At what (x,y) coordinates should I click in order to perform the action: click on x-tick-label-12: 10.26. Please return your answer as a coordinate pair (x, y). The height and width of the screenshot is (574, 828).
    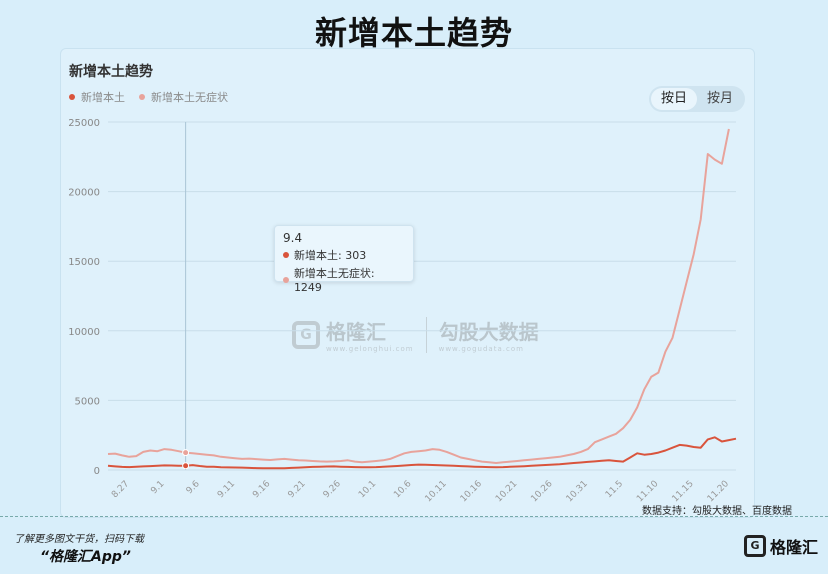
    Looking at the image, I should click on (541, 491).